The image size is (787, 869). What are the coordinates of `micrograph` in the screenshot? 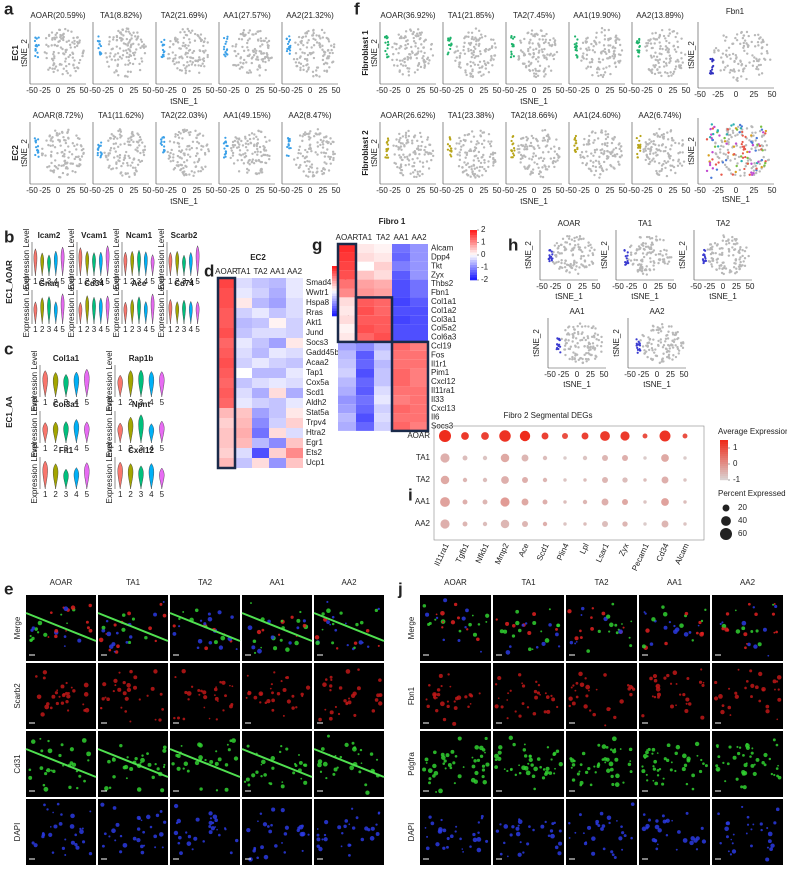 It's located at (133, 696).